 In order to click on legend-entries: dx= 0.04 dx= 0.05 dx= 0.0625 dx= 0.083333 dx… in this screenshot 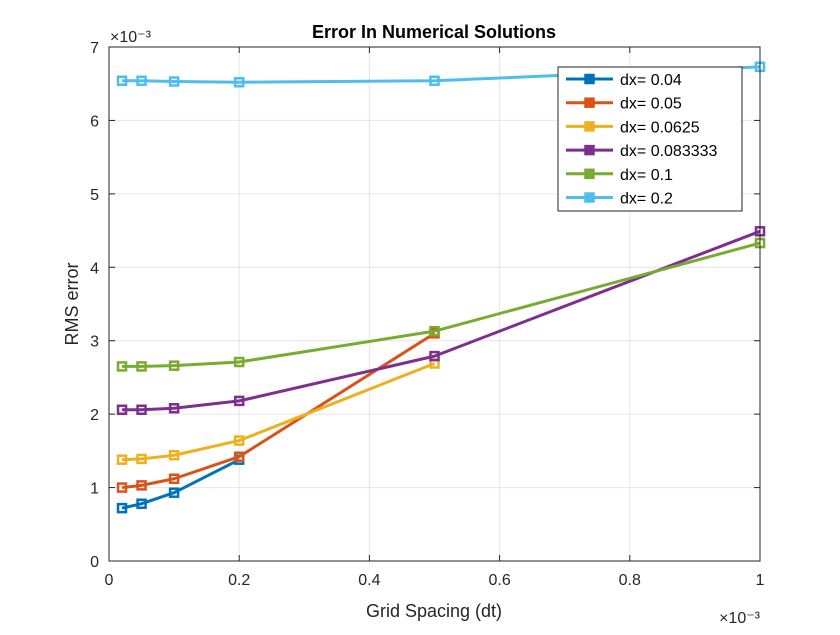, I will do `click(642, 140)`.